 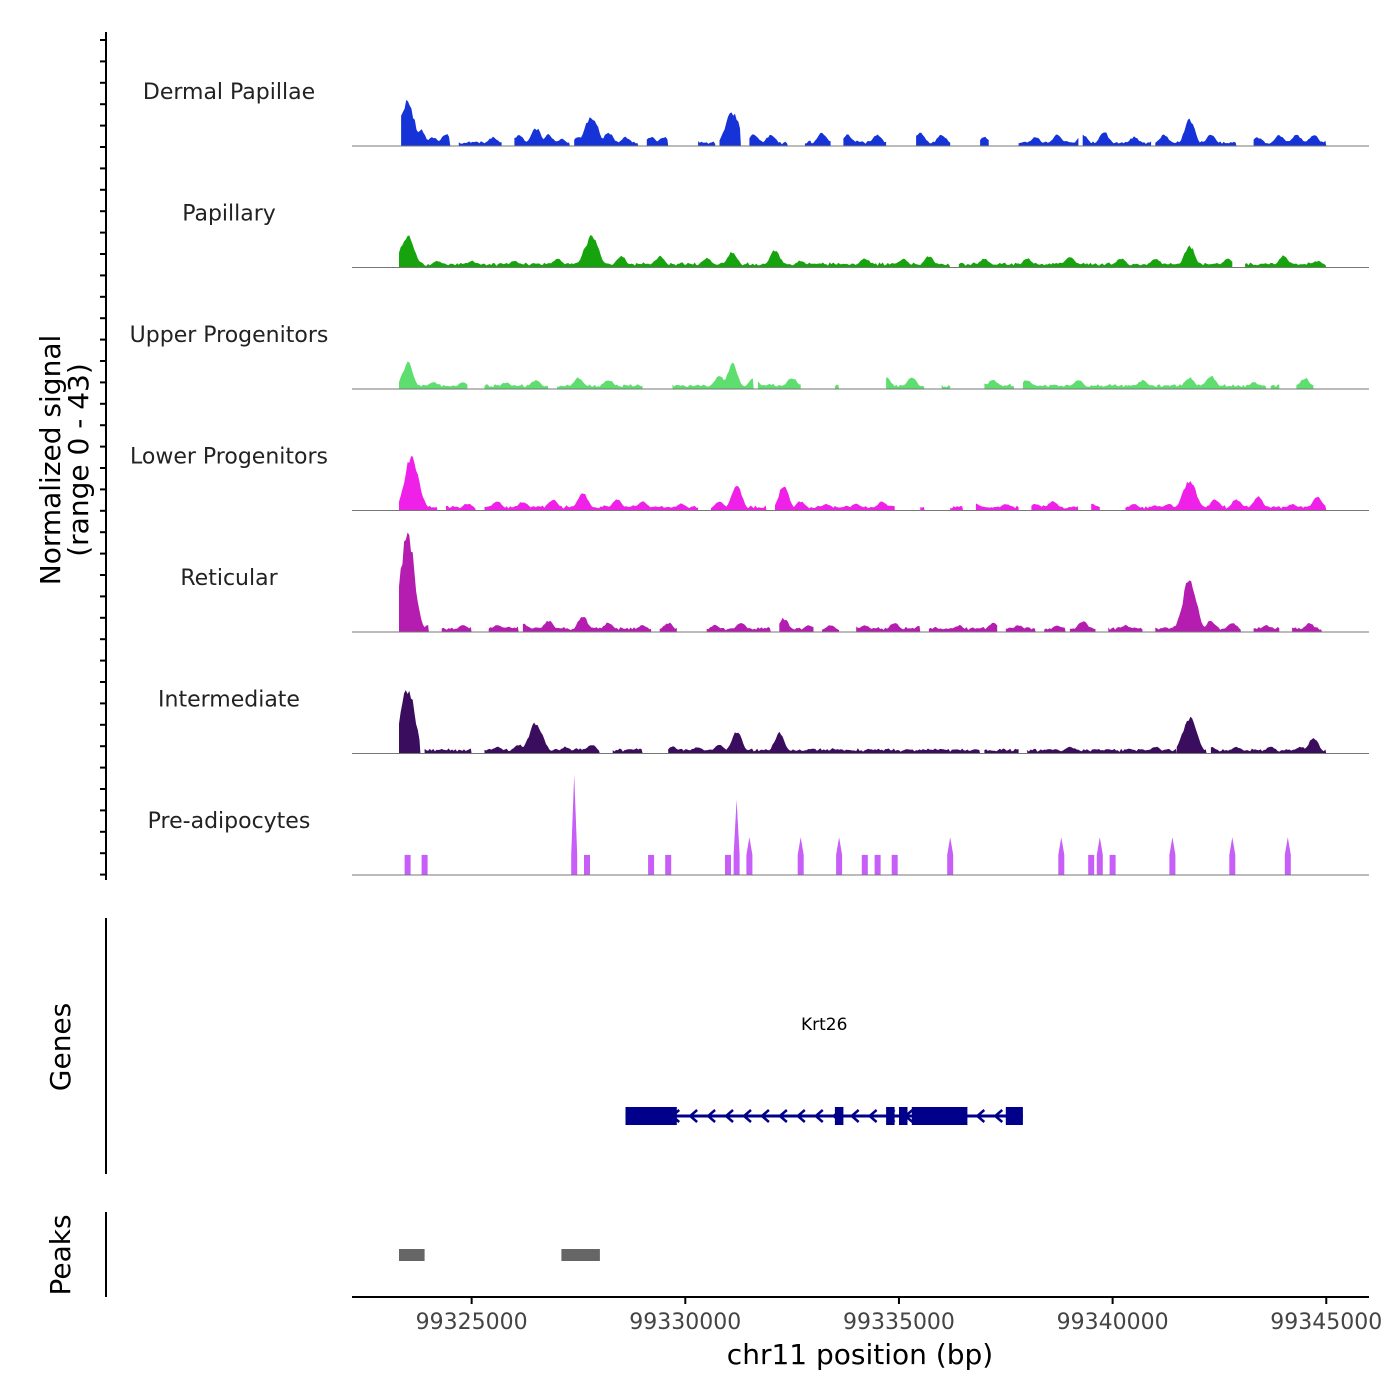 I want to click on track-upper-progenitors: Upper Progenitors, so click(x=749, y=356).